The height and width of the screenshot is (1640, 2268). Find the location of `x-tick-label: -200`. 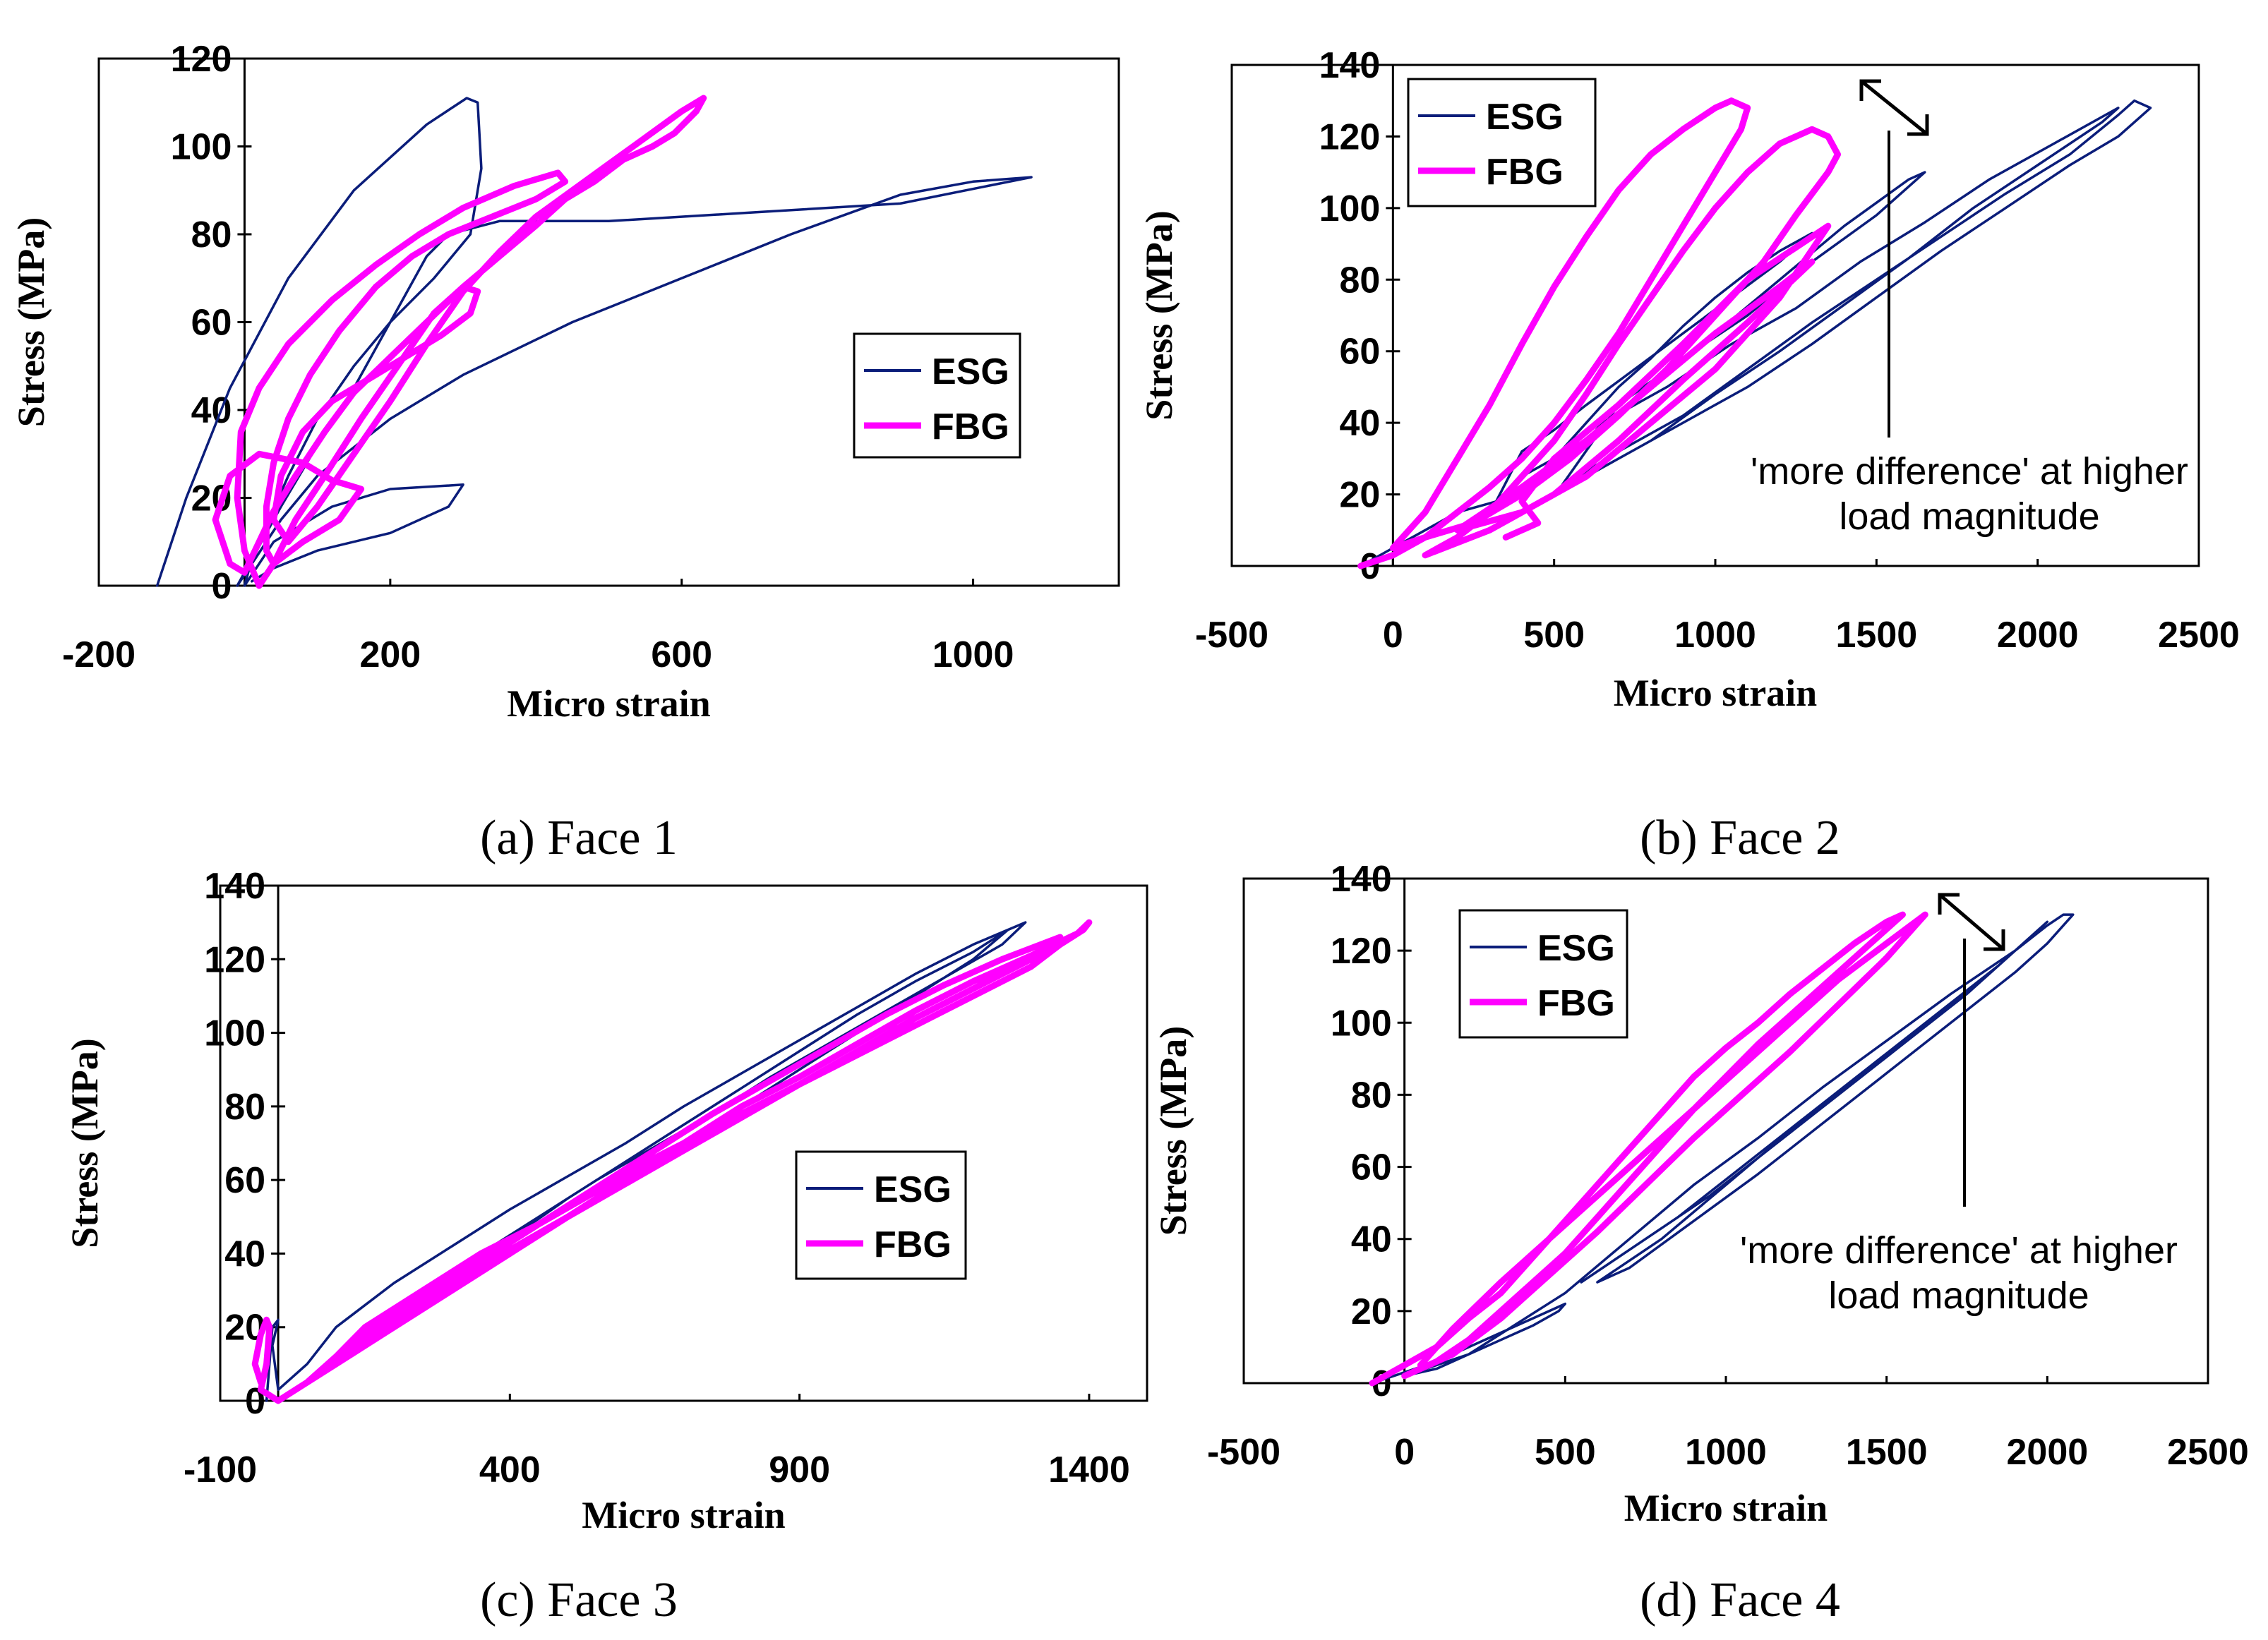

x-tick-label: -200 is located at coordinates (99, 654).